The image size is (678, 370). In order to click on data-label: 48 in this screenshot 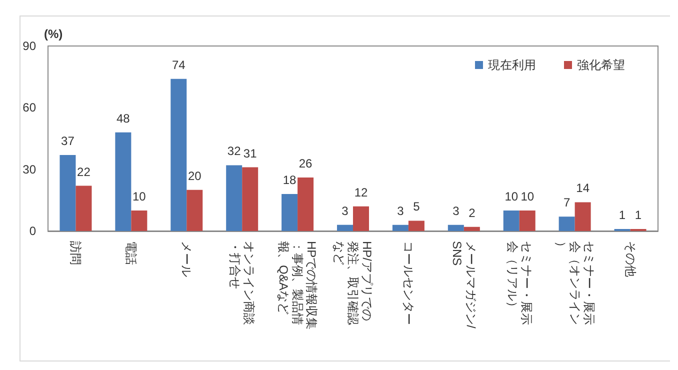, I will do `click(123, 118)`.